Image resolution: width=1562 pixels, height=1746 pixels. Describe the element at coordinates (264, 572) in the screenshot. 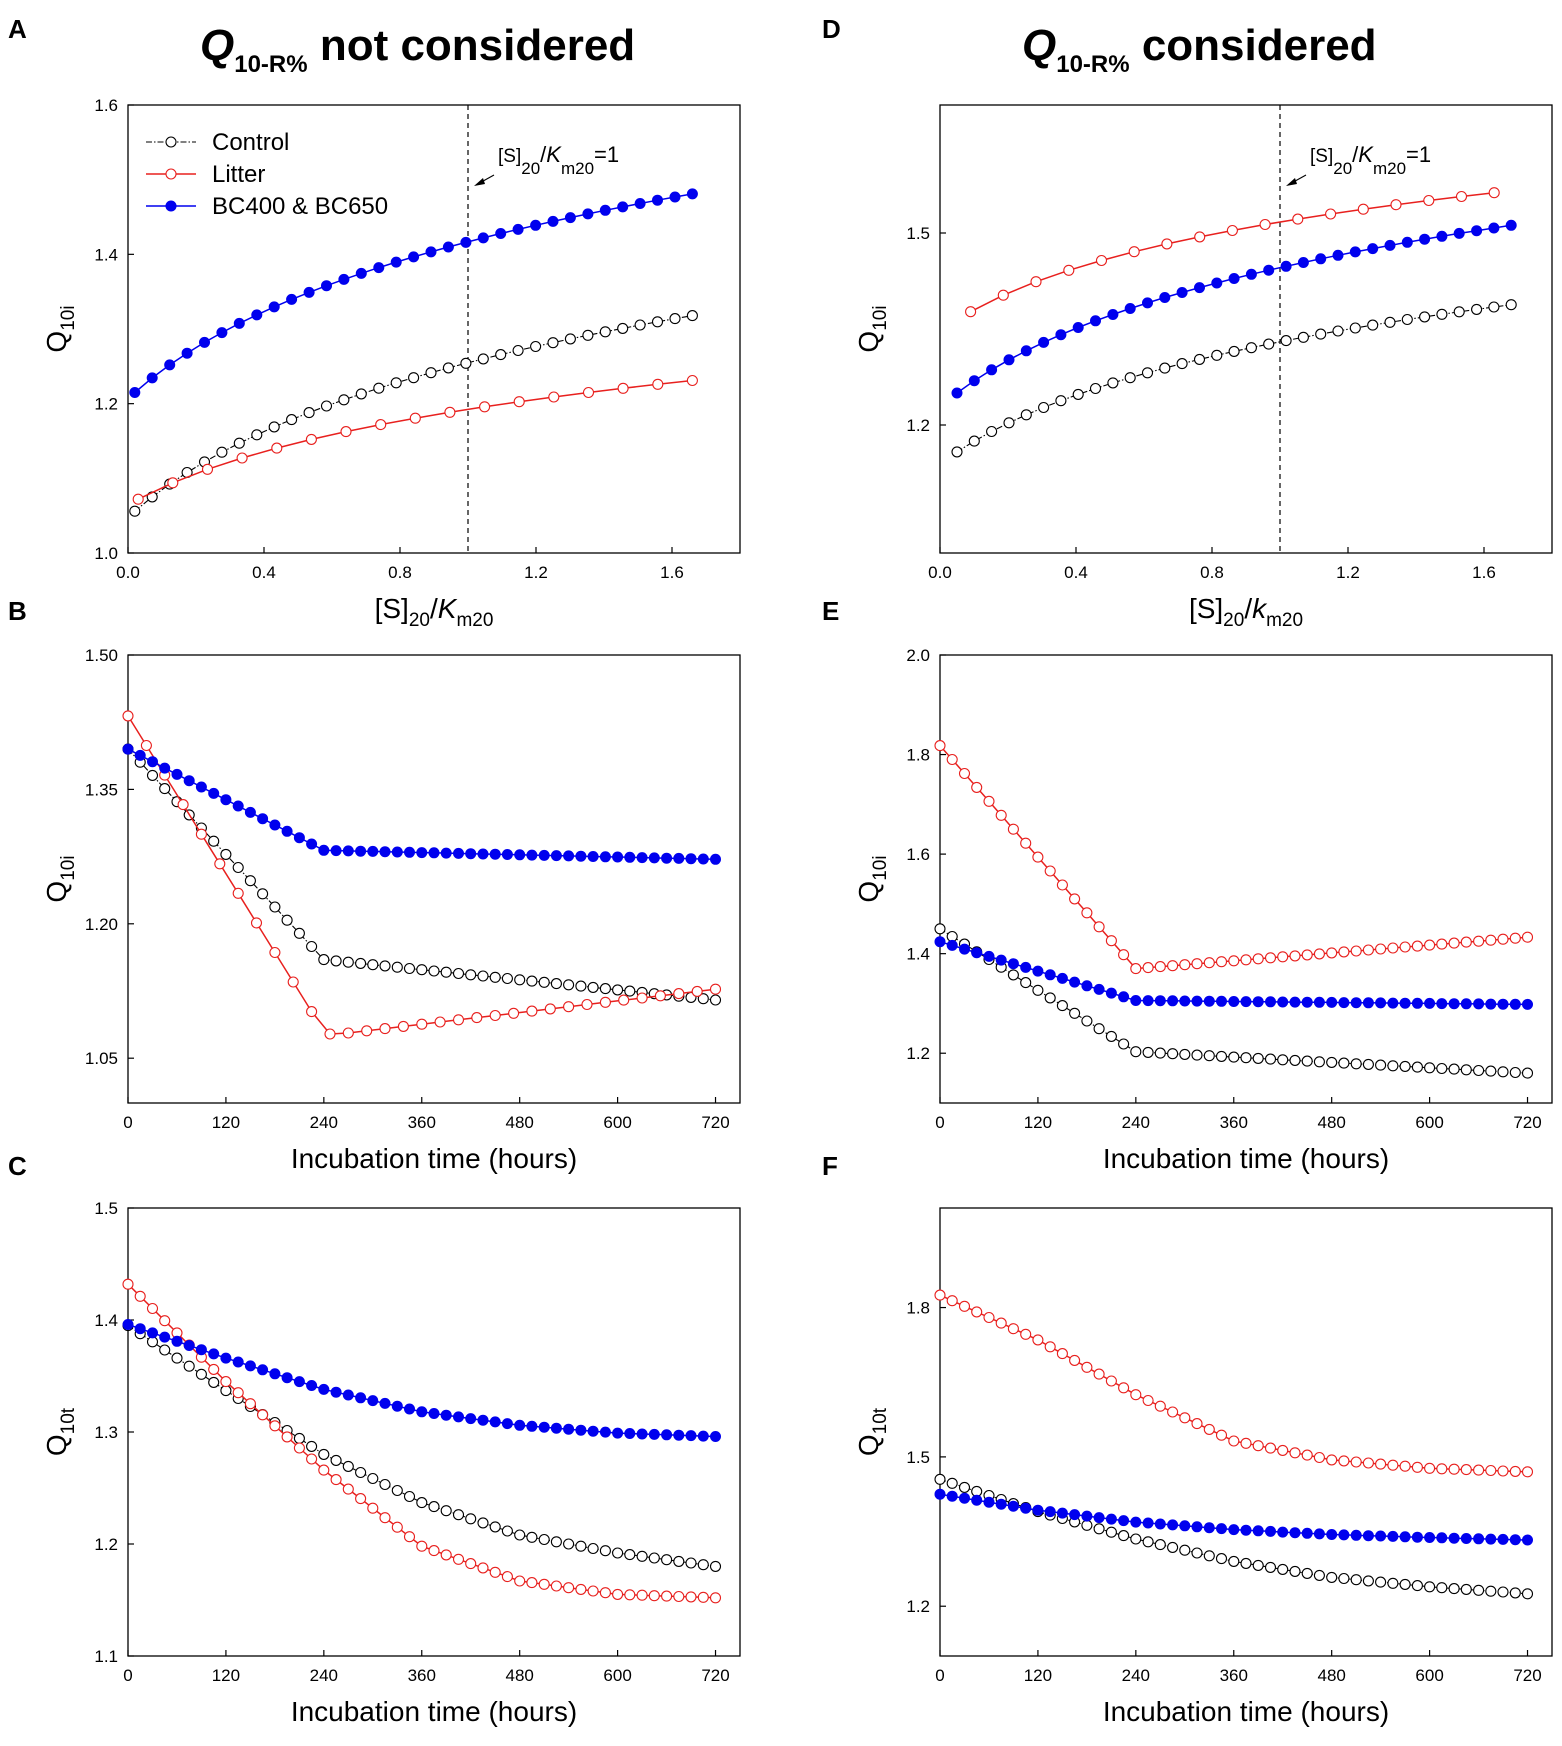

I see `x-tick-label: 0.4` at that location.